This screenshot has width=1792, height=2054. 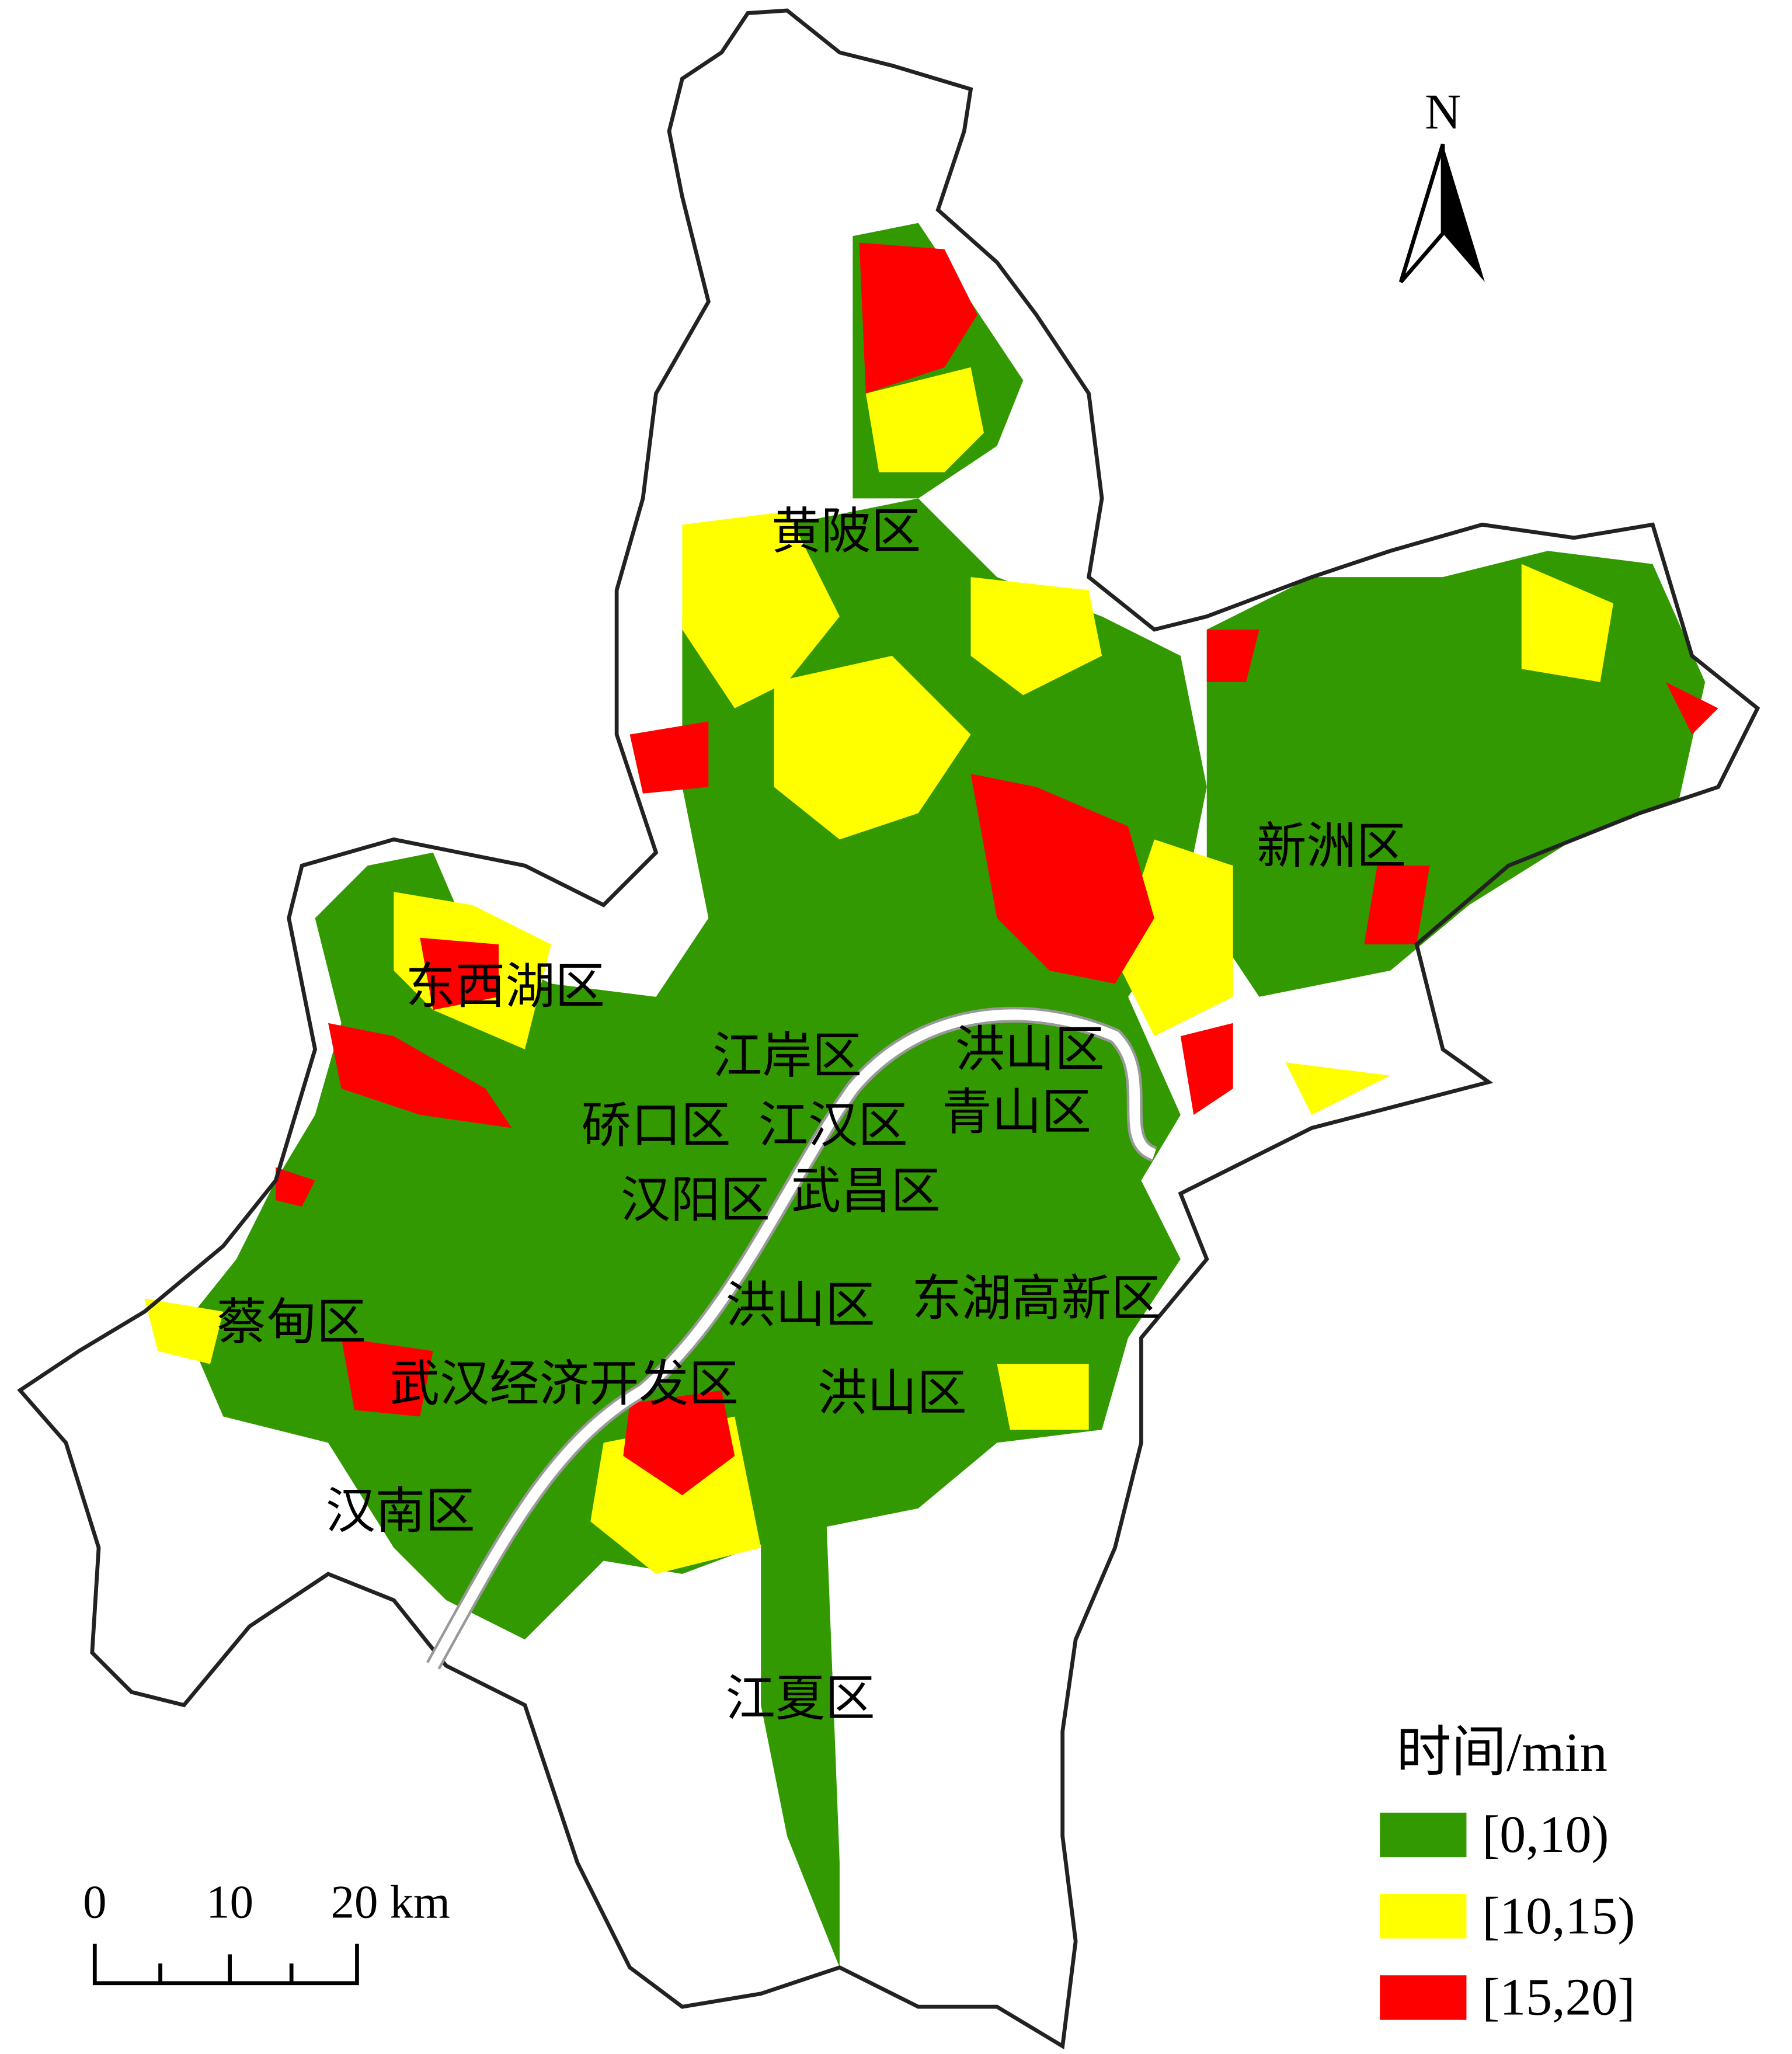 I want to click on scale-bar: 0 10 20 km, so click(x=266, y=1931).